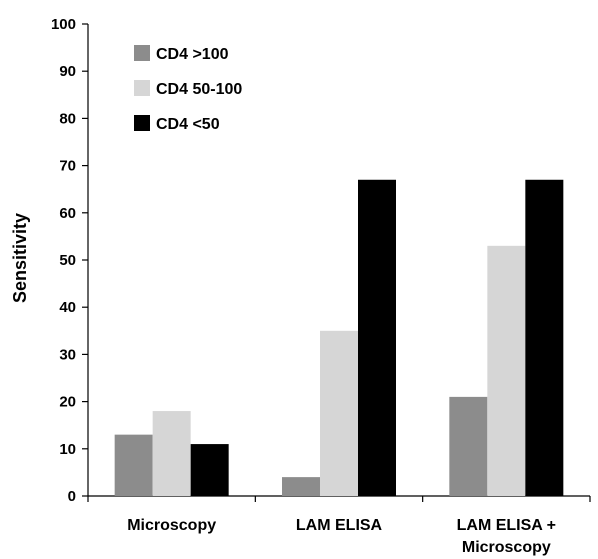  What do you see at coordinates (506, 525) in the screenshot?
I see `x-category-label-line: LAM ELISA +` at bounding box center [506, 525].